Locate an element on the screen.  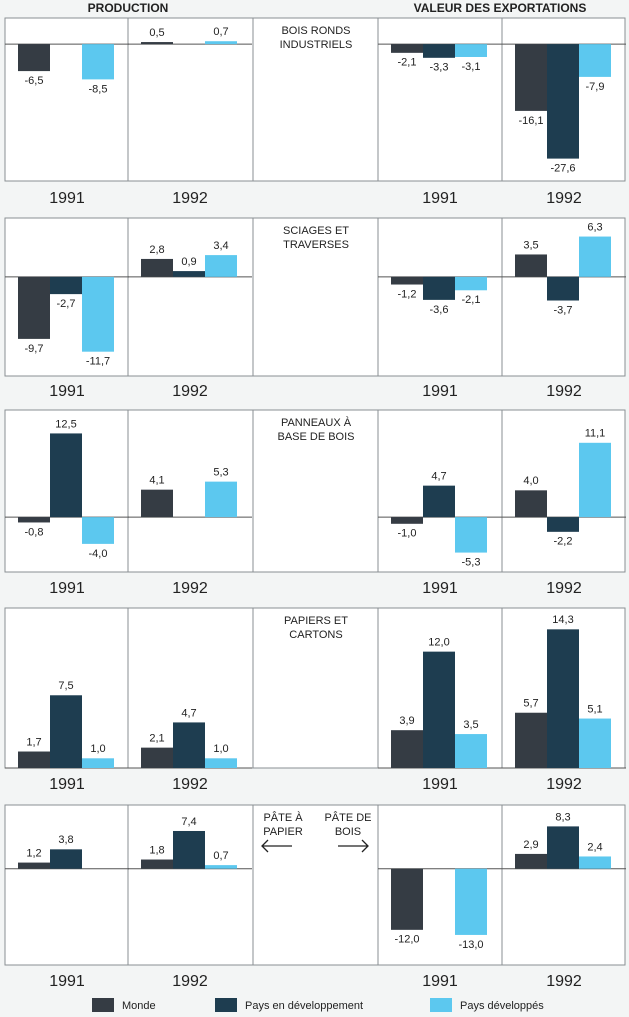
value-label: -9,7 is located at coordinates (34, 349).